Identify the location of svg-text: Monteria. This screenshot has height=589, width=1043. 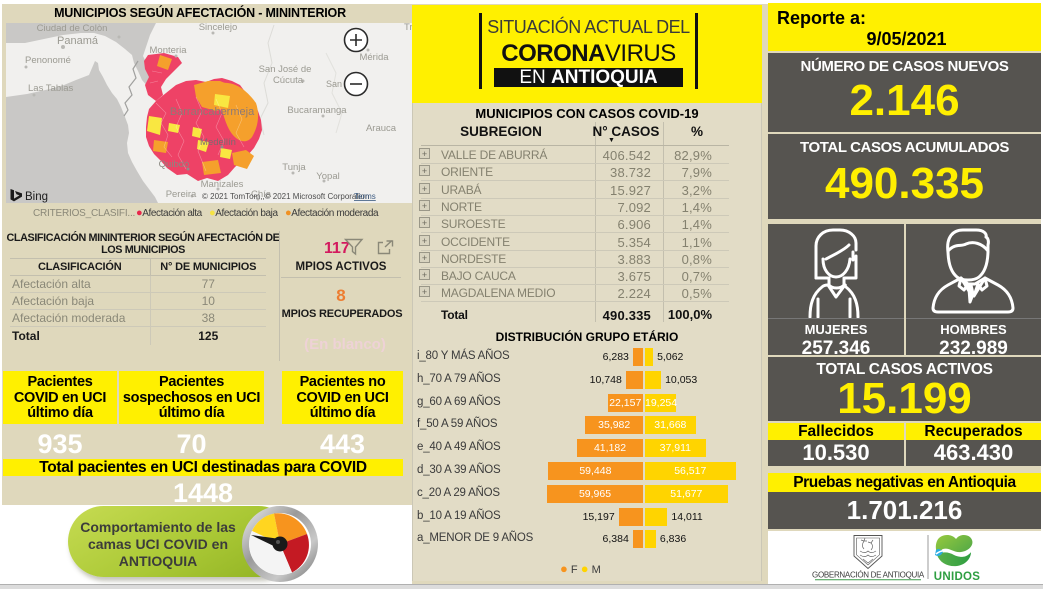
(169, 50).